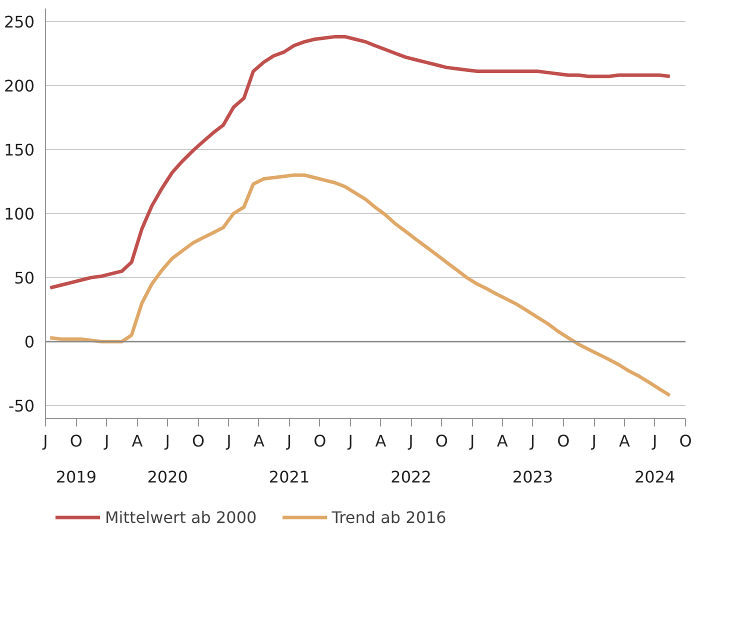 This screenshot has height=626, width=736. Describe the element at coordinates (411, 459) in the screenshot. I see `x-tick-label: J 2022` at that location.